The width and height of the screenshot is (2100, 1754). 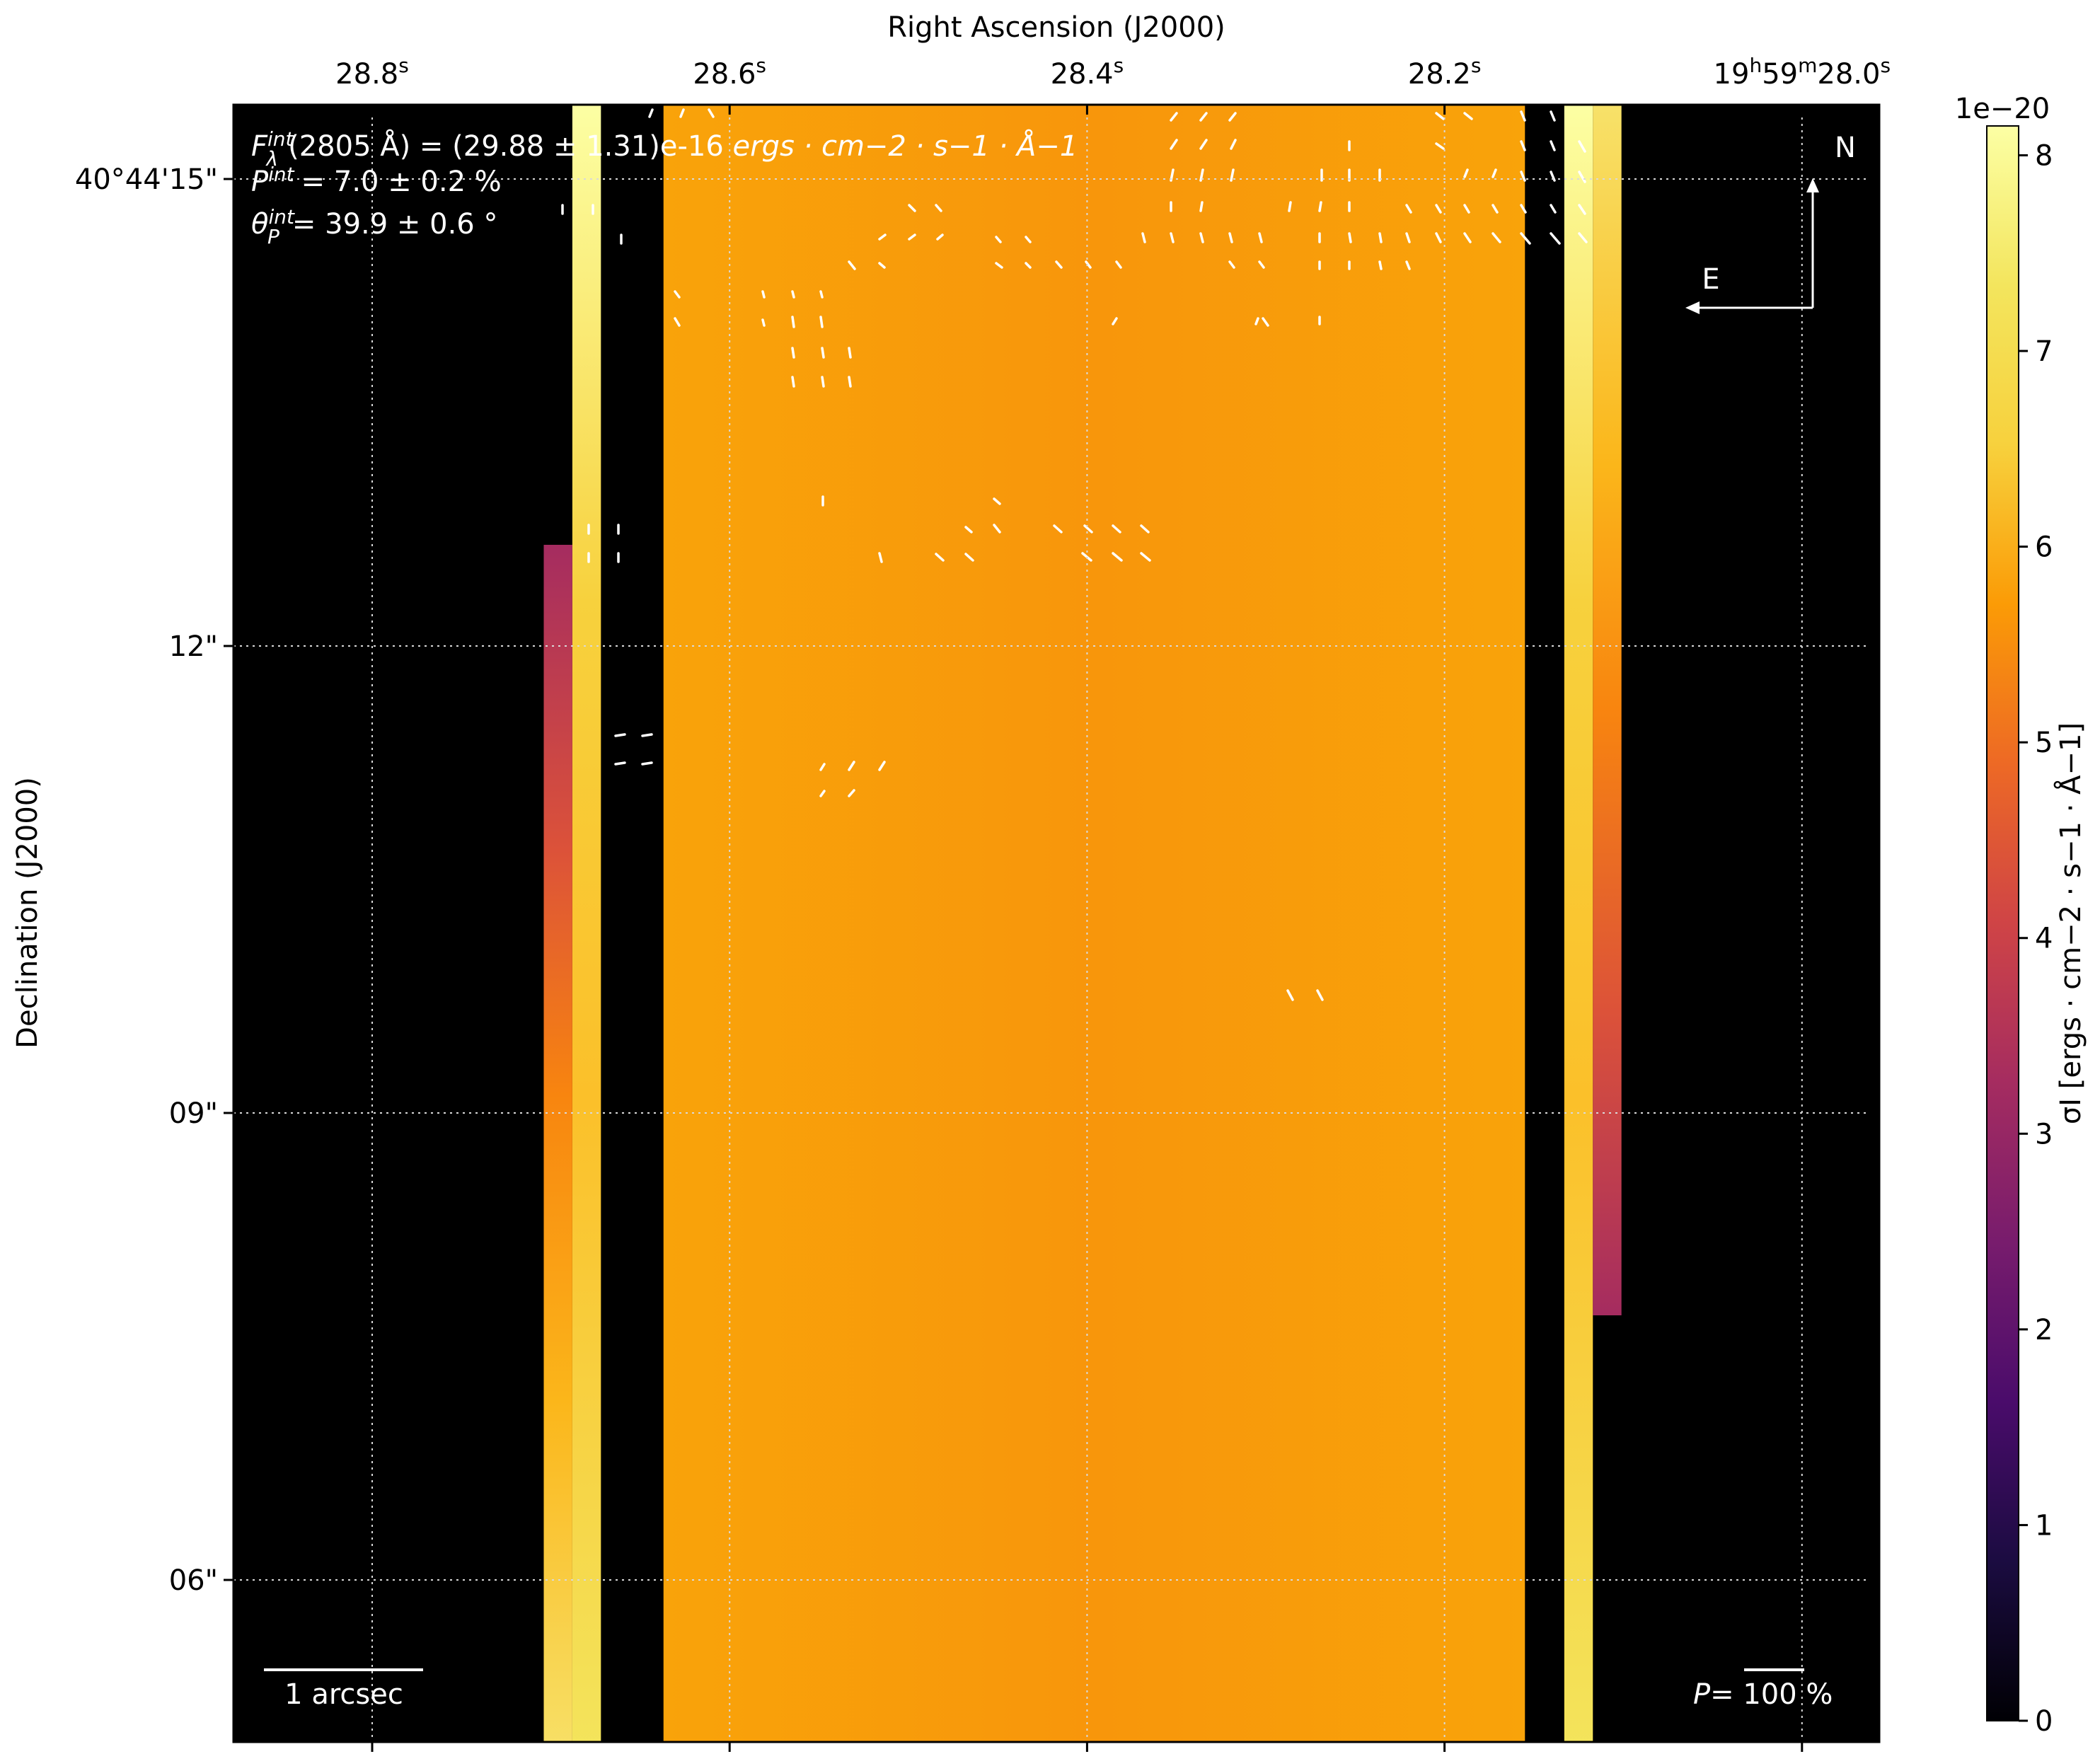 I want to click on colorbar-label: σI [ergs · cm−2 · s−1 · Å−1], so click(x=2070, y=923).